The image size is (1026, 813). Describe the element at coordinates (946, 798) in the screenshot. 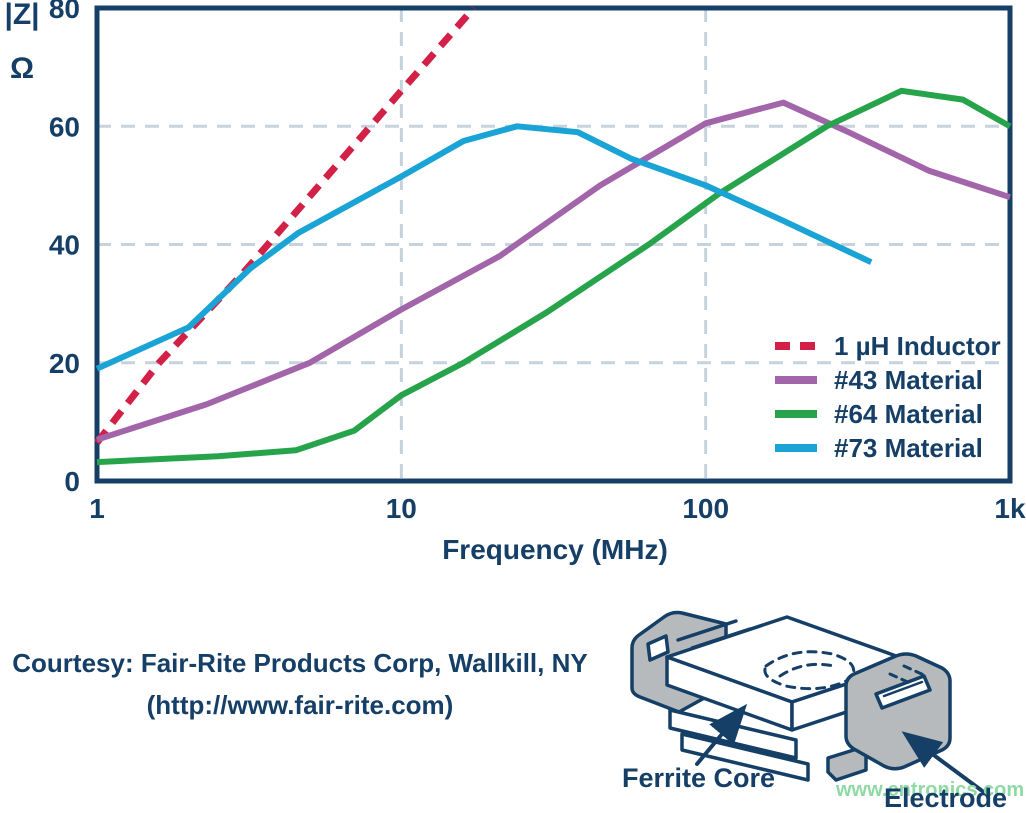

I see `electrode-label: Electrode` at that location.